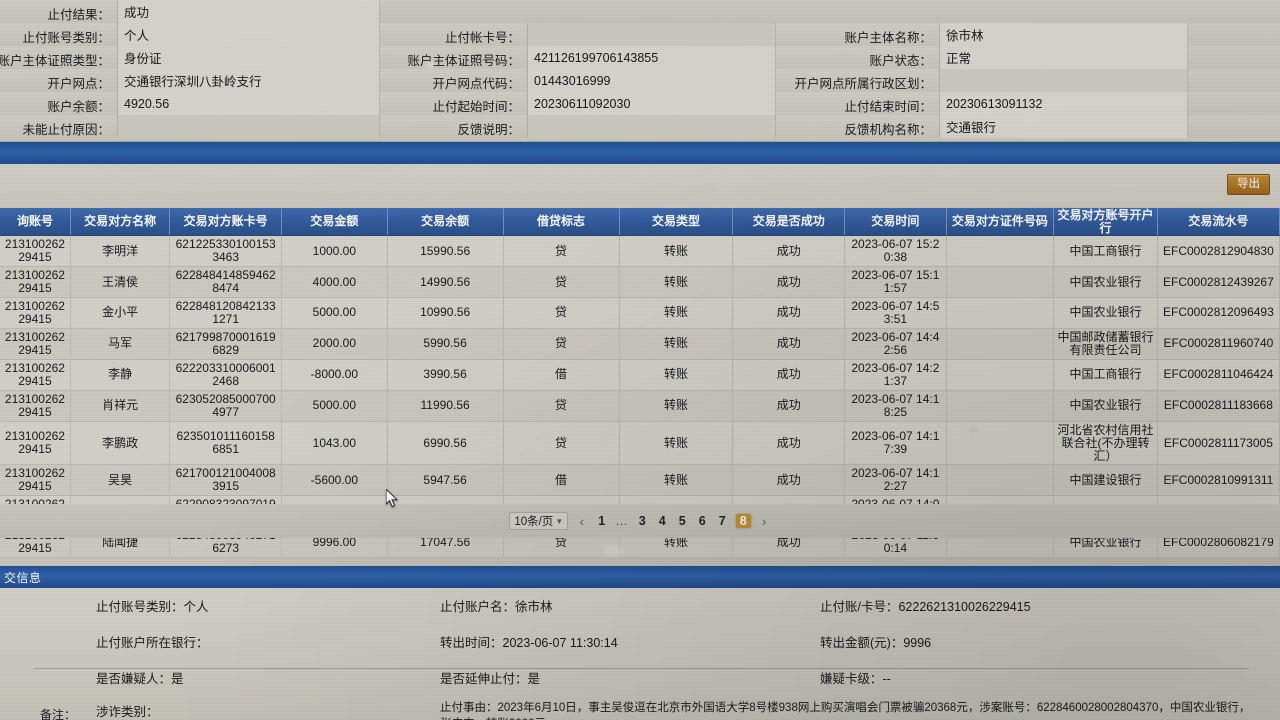  What do you see at coordinates (858, 103) in the screenshot?
I see `detail-label: 止付结束时间：` at bounding box center [858, 103].